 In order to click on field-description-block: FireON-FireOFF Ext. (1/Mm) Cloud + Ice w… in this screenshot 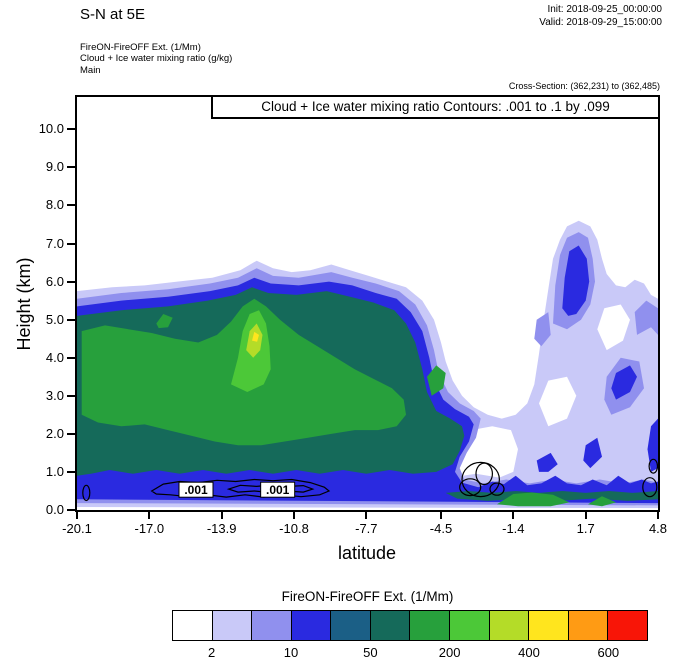, I will do `click(156, 59)`.